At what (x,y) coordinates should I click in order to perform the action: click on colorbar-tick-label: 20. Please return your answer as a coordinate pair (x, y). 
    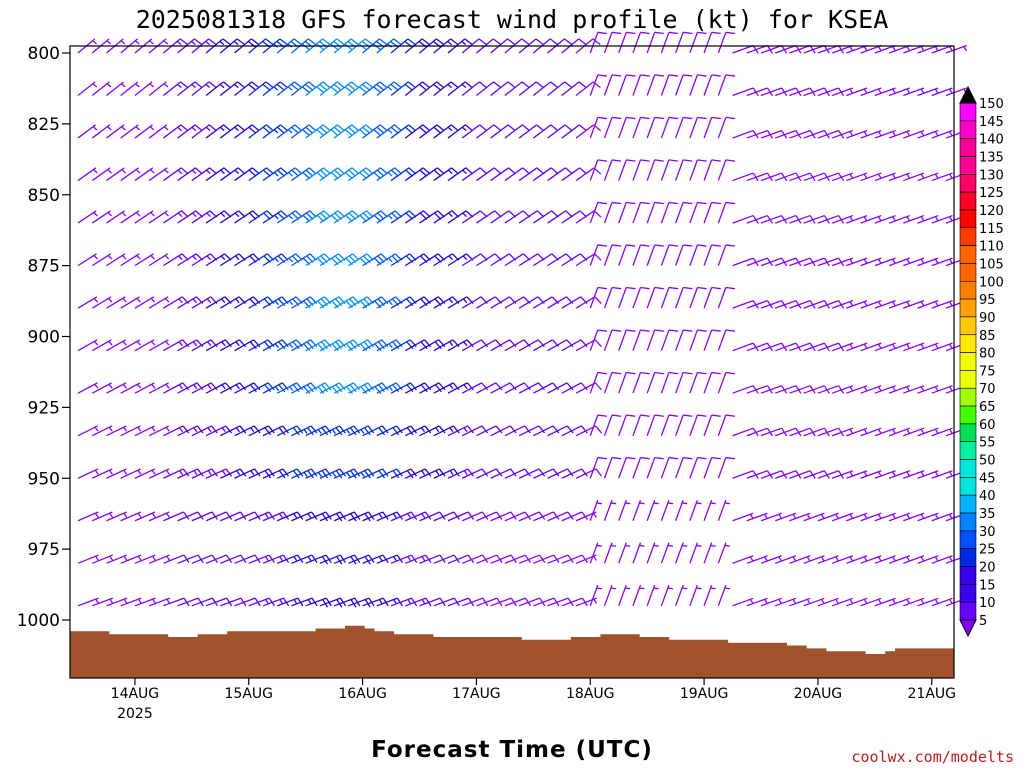
    Looking at the image, I should click on (987, 568).